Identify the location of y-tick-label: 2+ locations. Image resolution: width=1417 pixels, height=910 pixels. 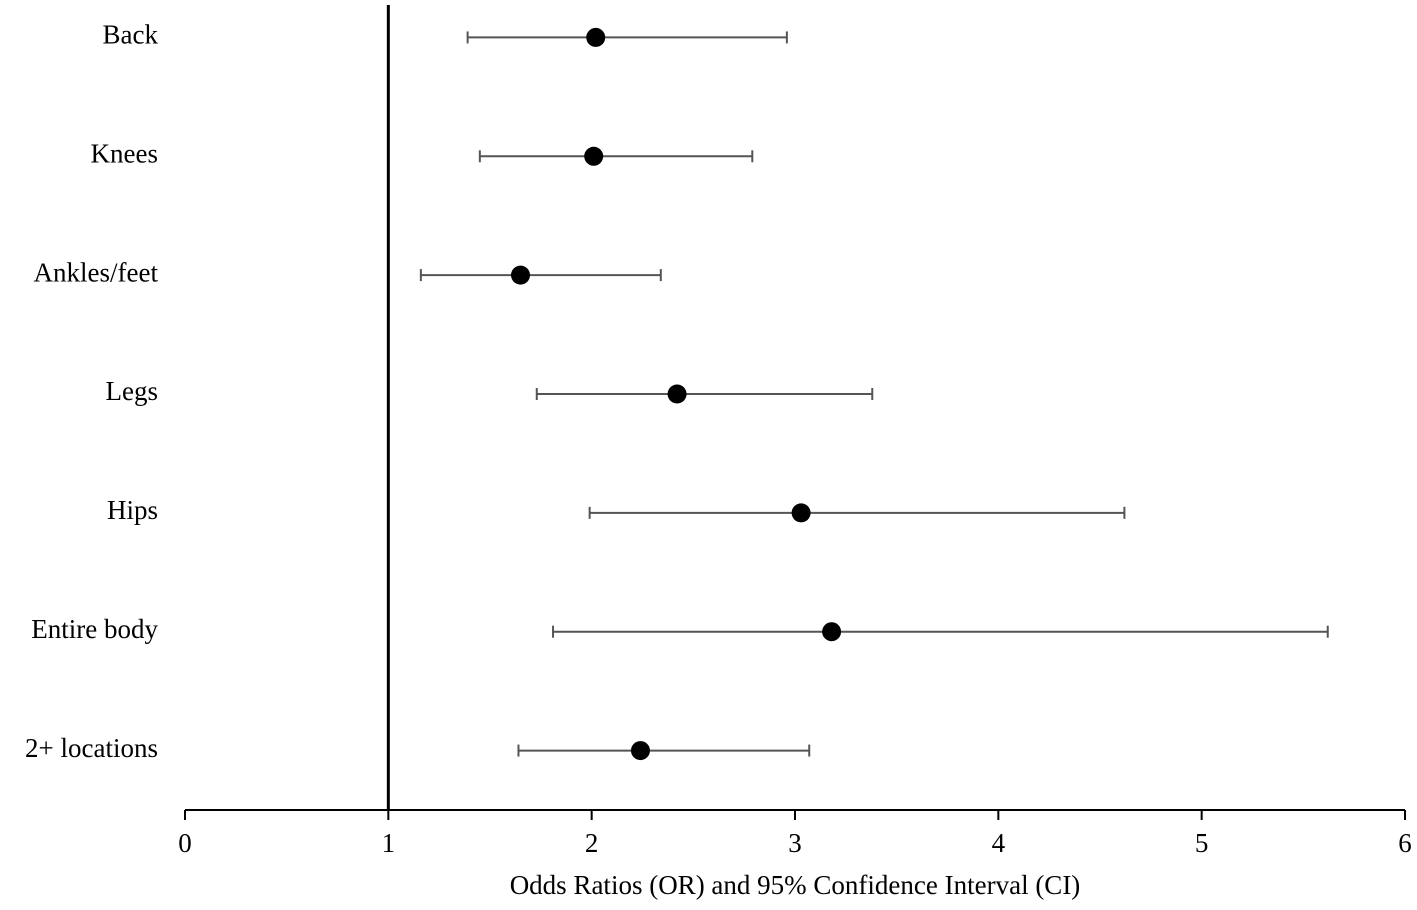
(91, 748).